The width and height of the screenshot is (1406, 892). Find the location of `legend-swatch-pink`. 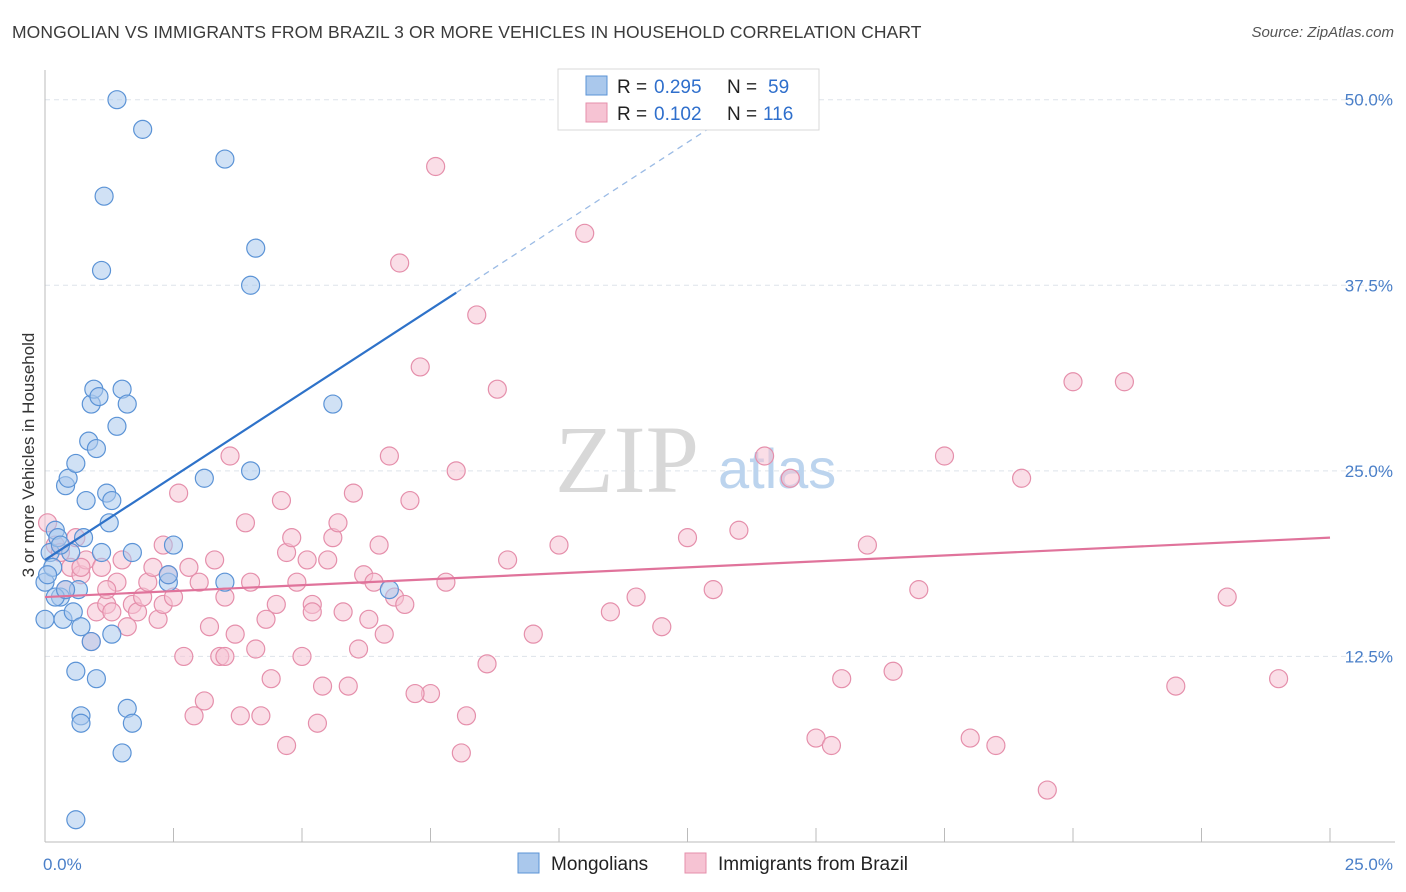

legend-swatch-pink is located at coordinates (596, 112).